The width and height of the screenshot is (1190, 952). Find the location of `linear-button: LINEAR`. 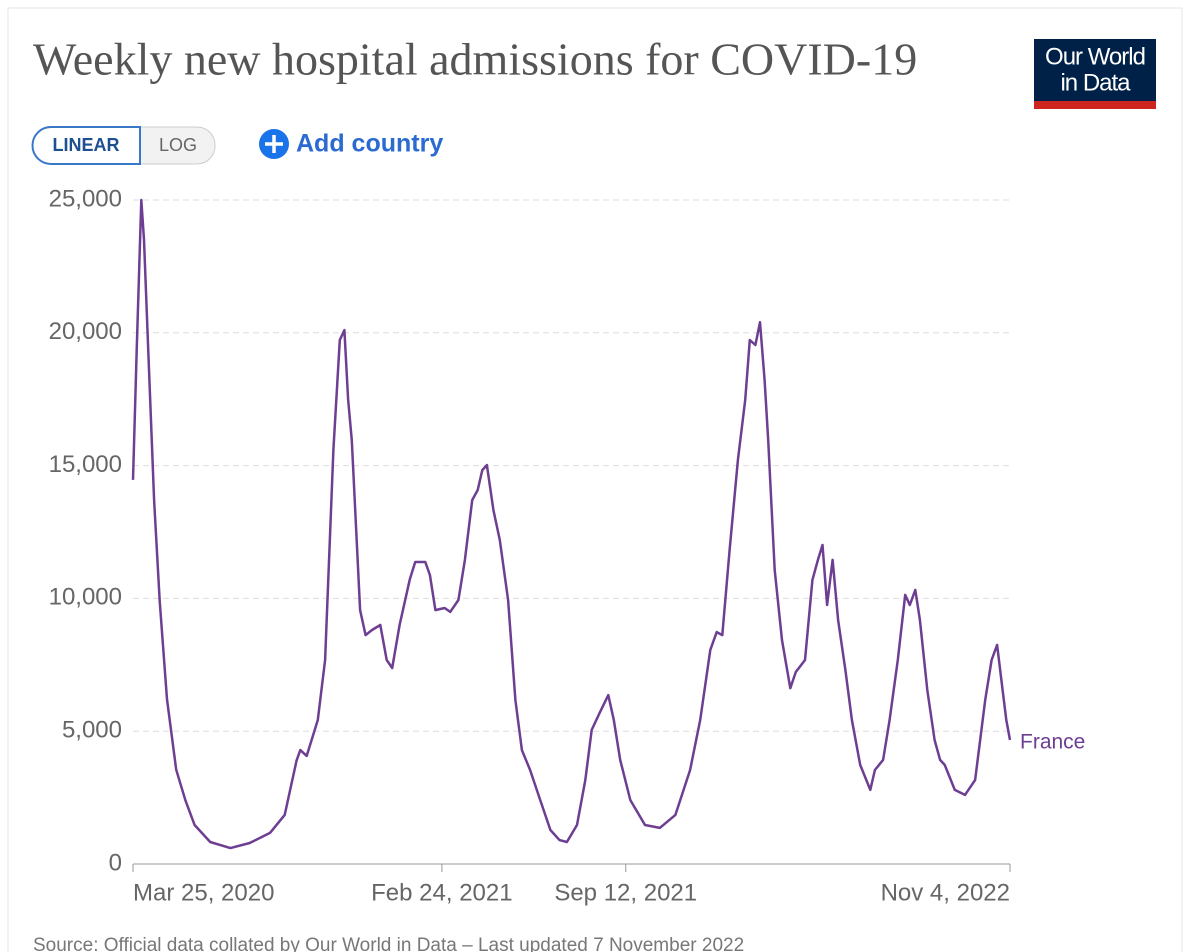

linear-button: LINEAR is located at coordinates (86, 145).